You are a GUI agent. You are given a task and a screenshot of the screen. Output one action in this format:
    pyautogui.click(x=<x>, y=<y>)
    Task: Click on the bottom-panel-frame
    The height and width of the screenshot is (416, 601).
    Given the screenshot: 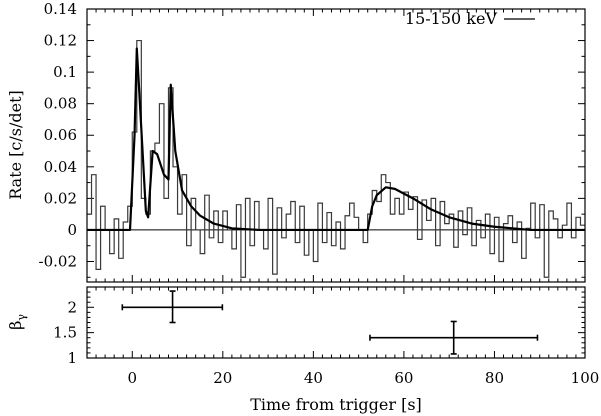 What is the action you would take?
    pyautogui.click(x=336, y=322)
    